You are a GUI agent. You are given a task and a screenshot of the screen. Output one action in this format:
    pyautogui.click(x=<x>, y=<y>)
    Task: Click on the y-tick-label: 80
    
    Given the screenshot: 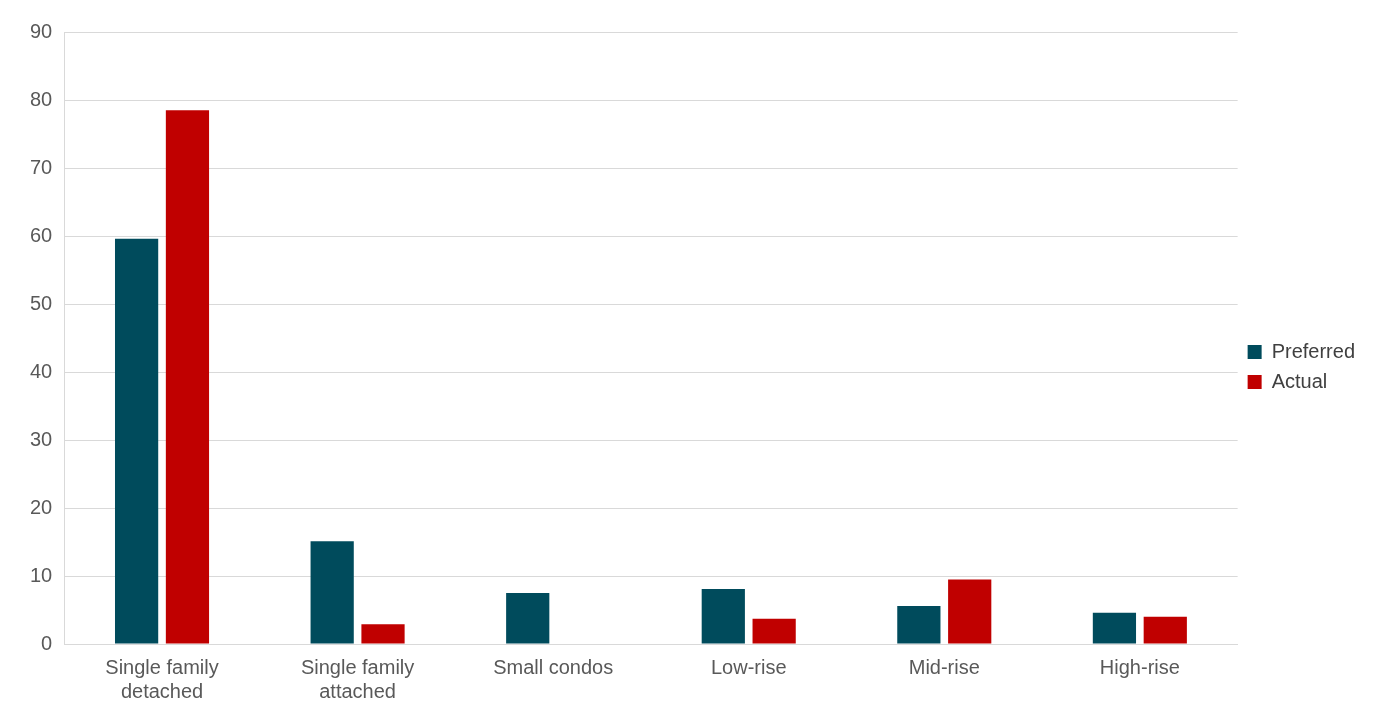 What is the action you would take?
    pyautogui.click(x=41, y=98)
    